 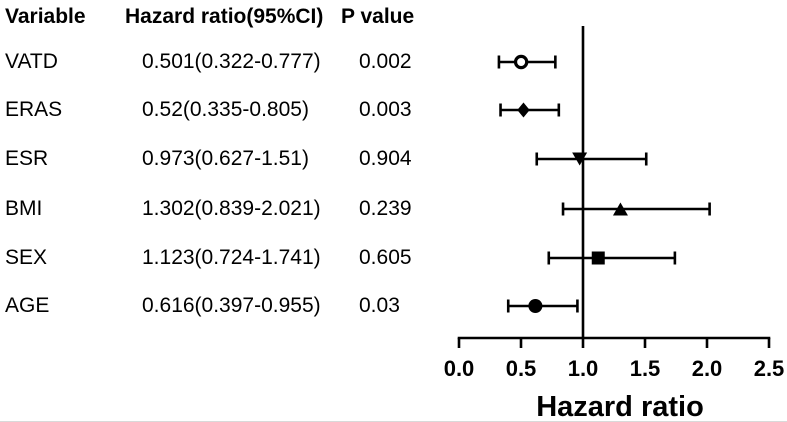 I want to click on marker-filled-square, so click(x=598, y=258).